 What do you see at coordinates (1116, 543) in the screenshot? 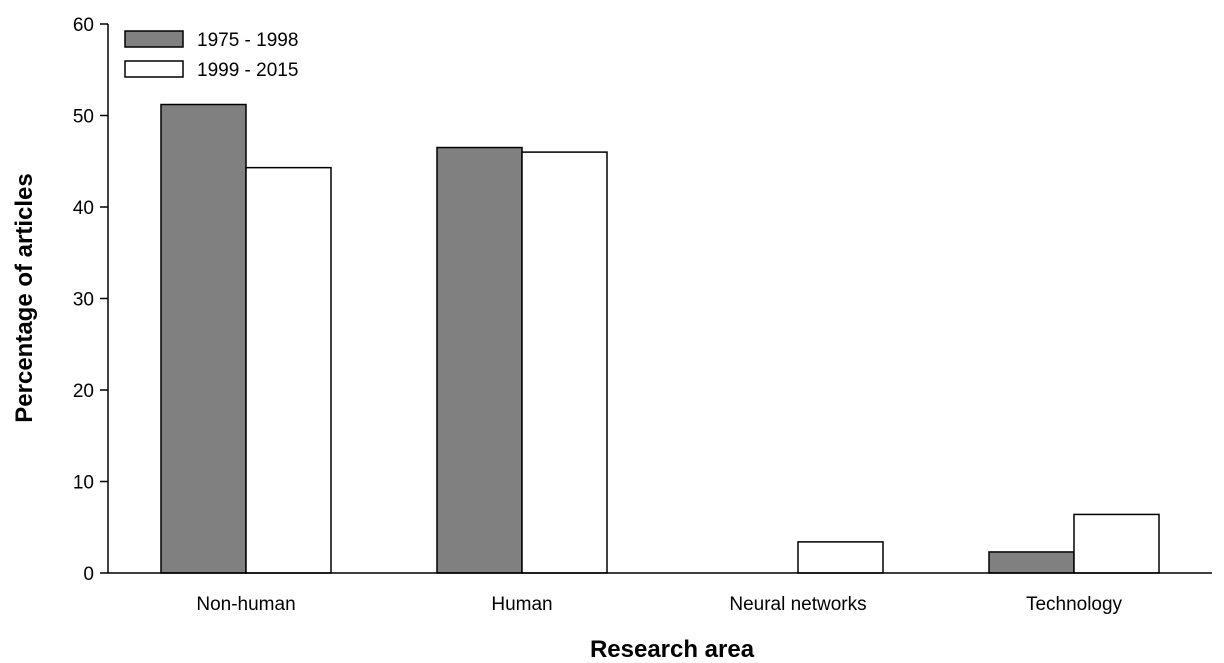
I see `bar-technology-1999-2015` at bounding box center [1116, 543].